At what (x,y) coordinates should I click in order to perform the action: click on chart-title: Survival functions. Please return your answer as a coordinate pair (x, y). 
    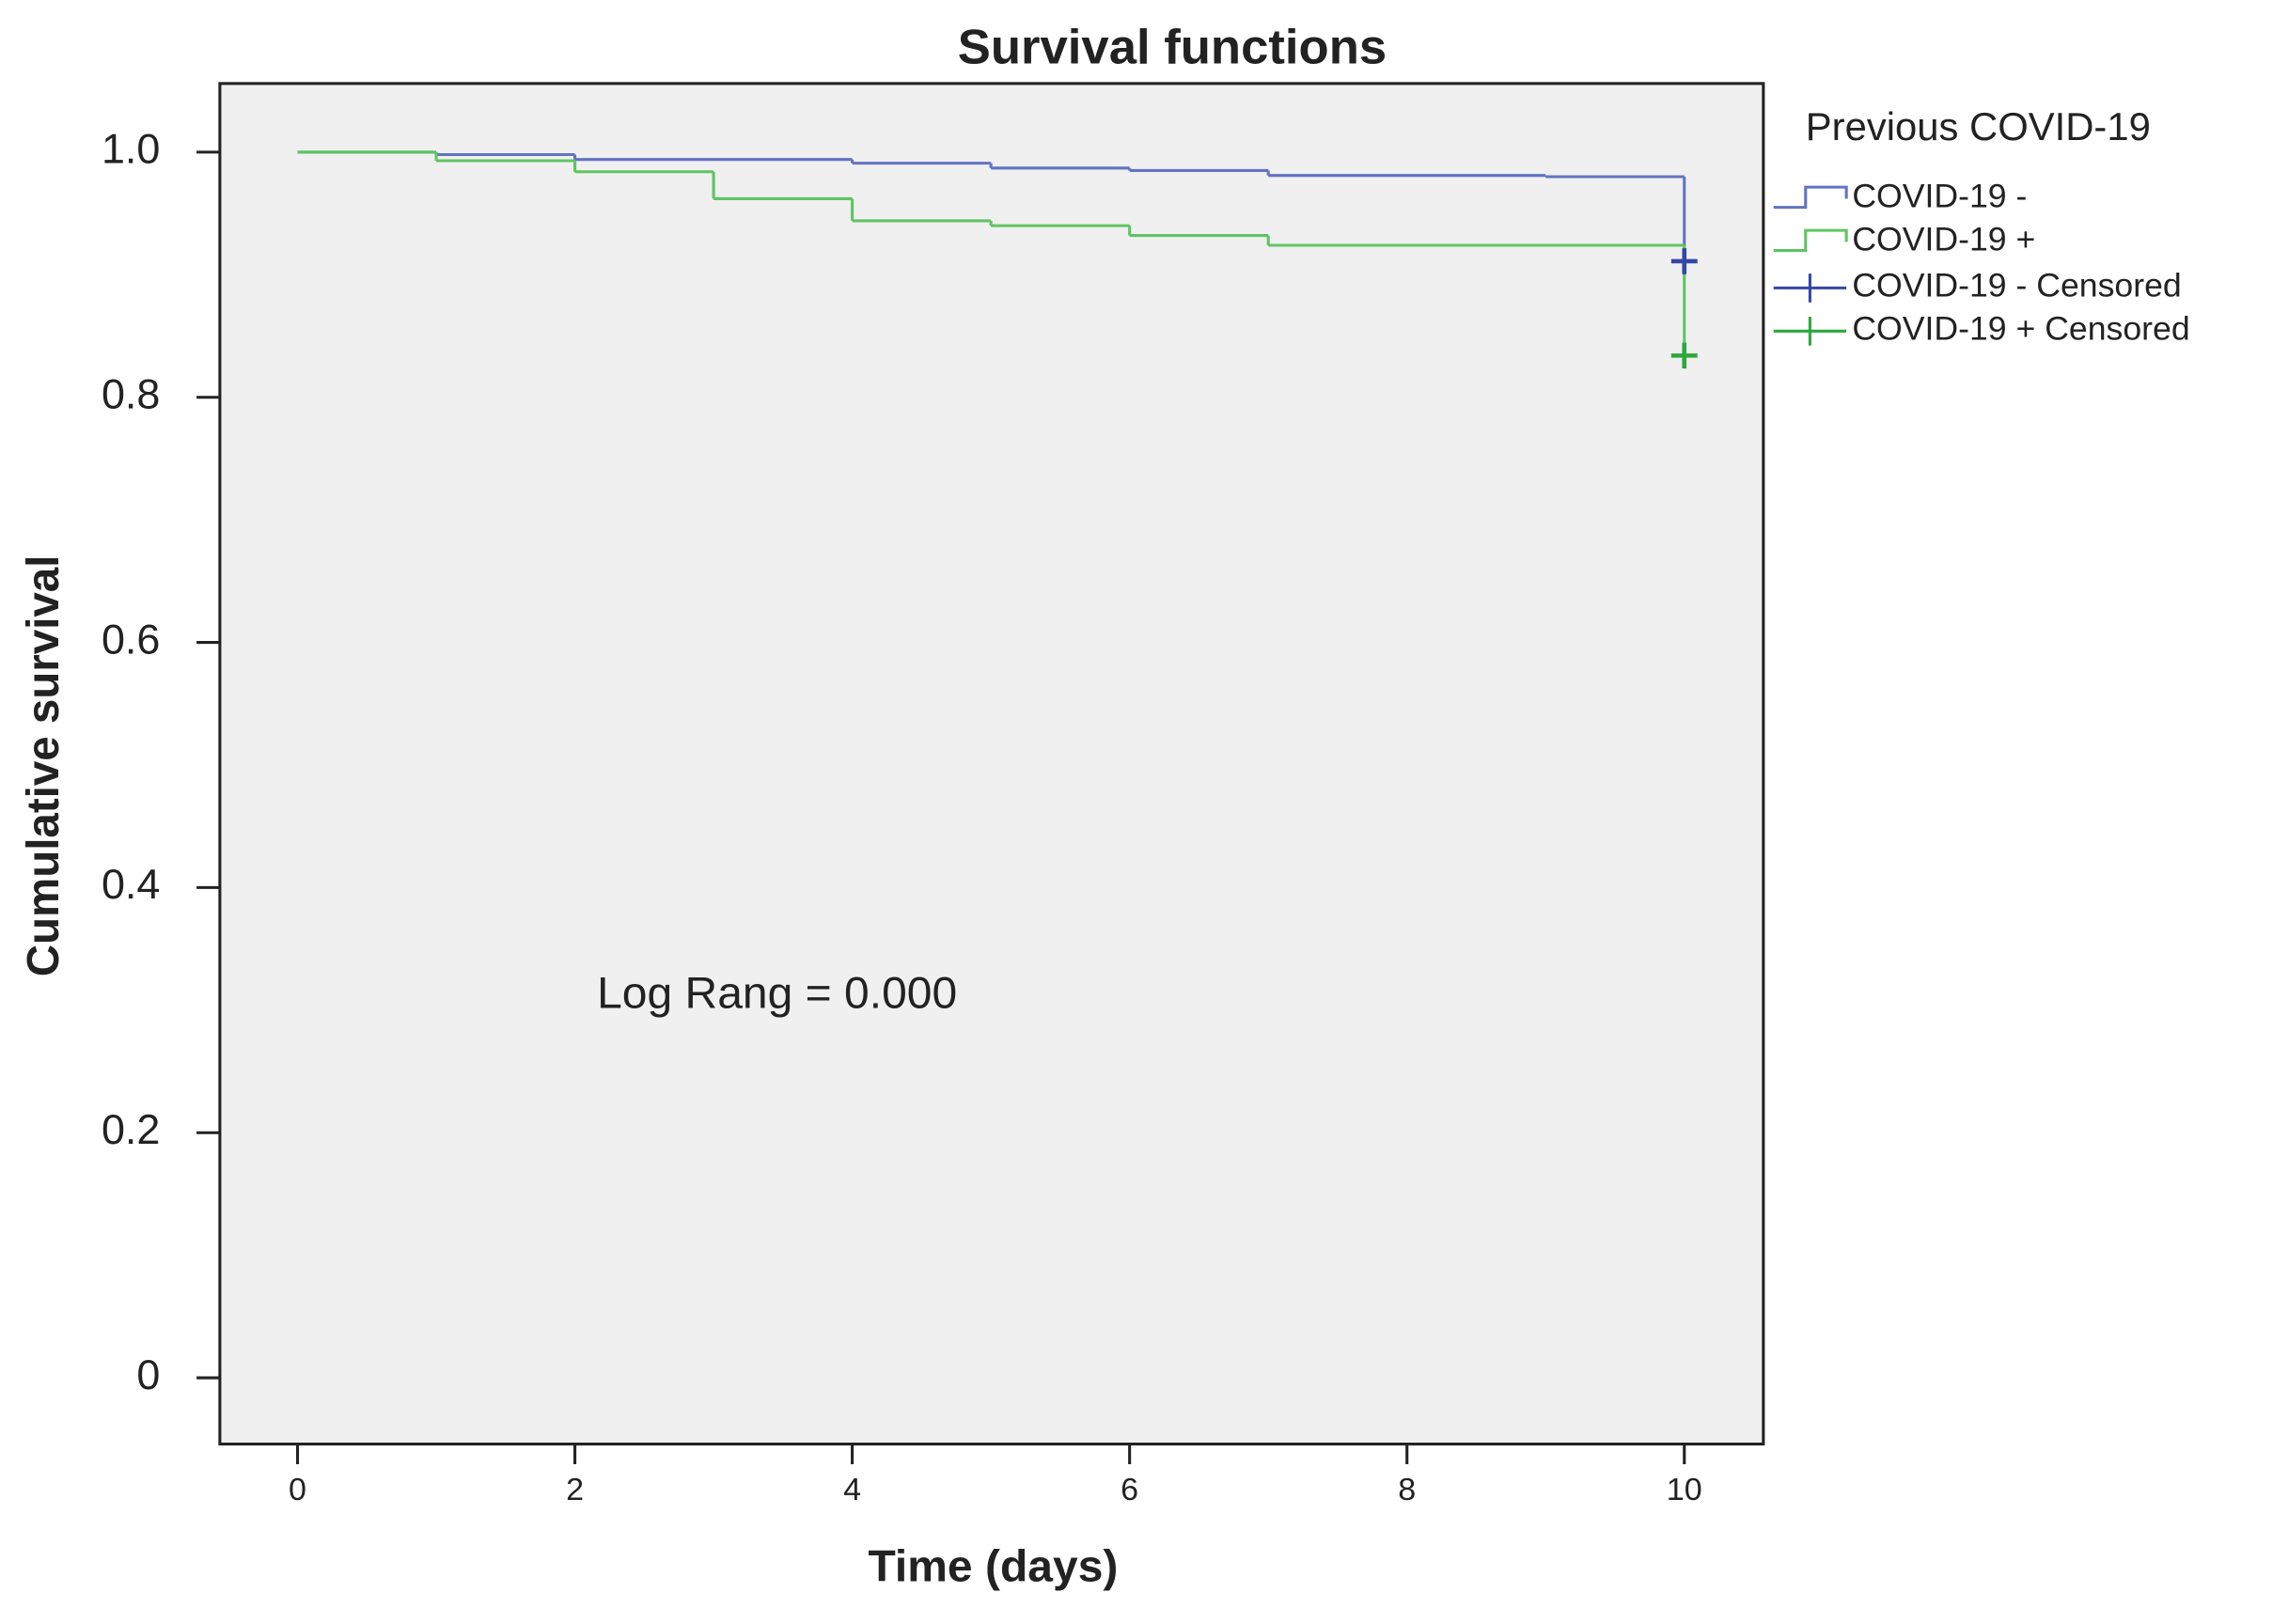
    Looking at the image, I should click on (1173, 48).